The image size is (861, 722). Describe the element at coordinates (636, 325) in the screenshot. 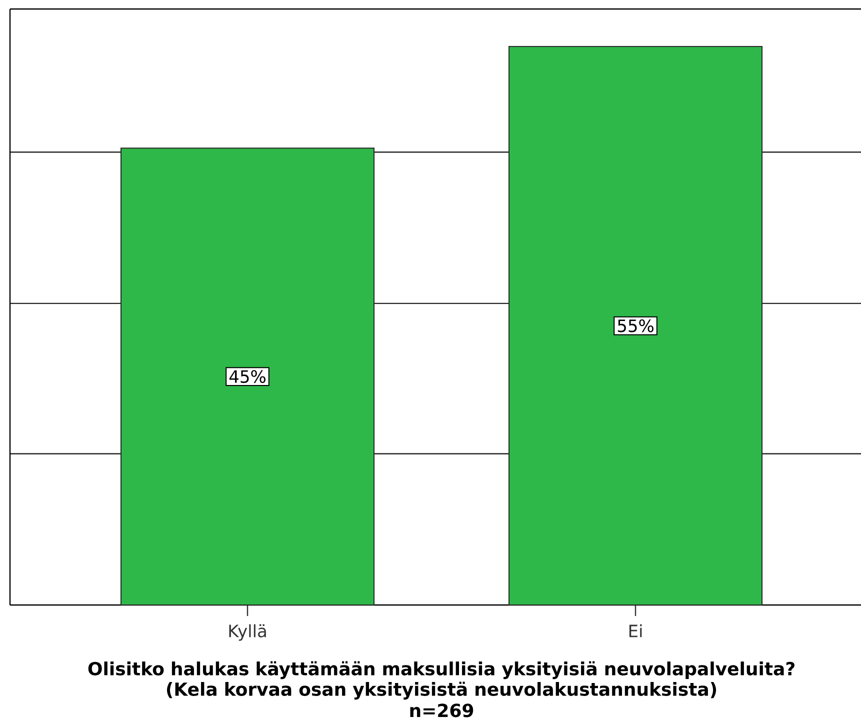

I see `data-label: 55%` at that location.